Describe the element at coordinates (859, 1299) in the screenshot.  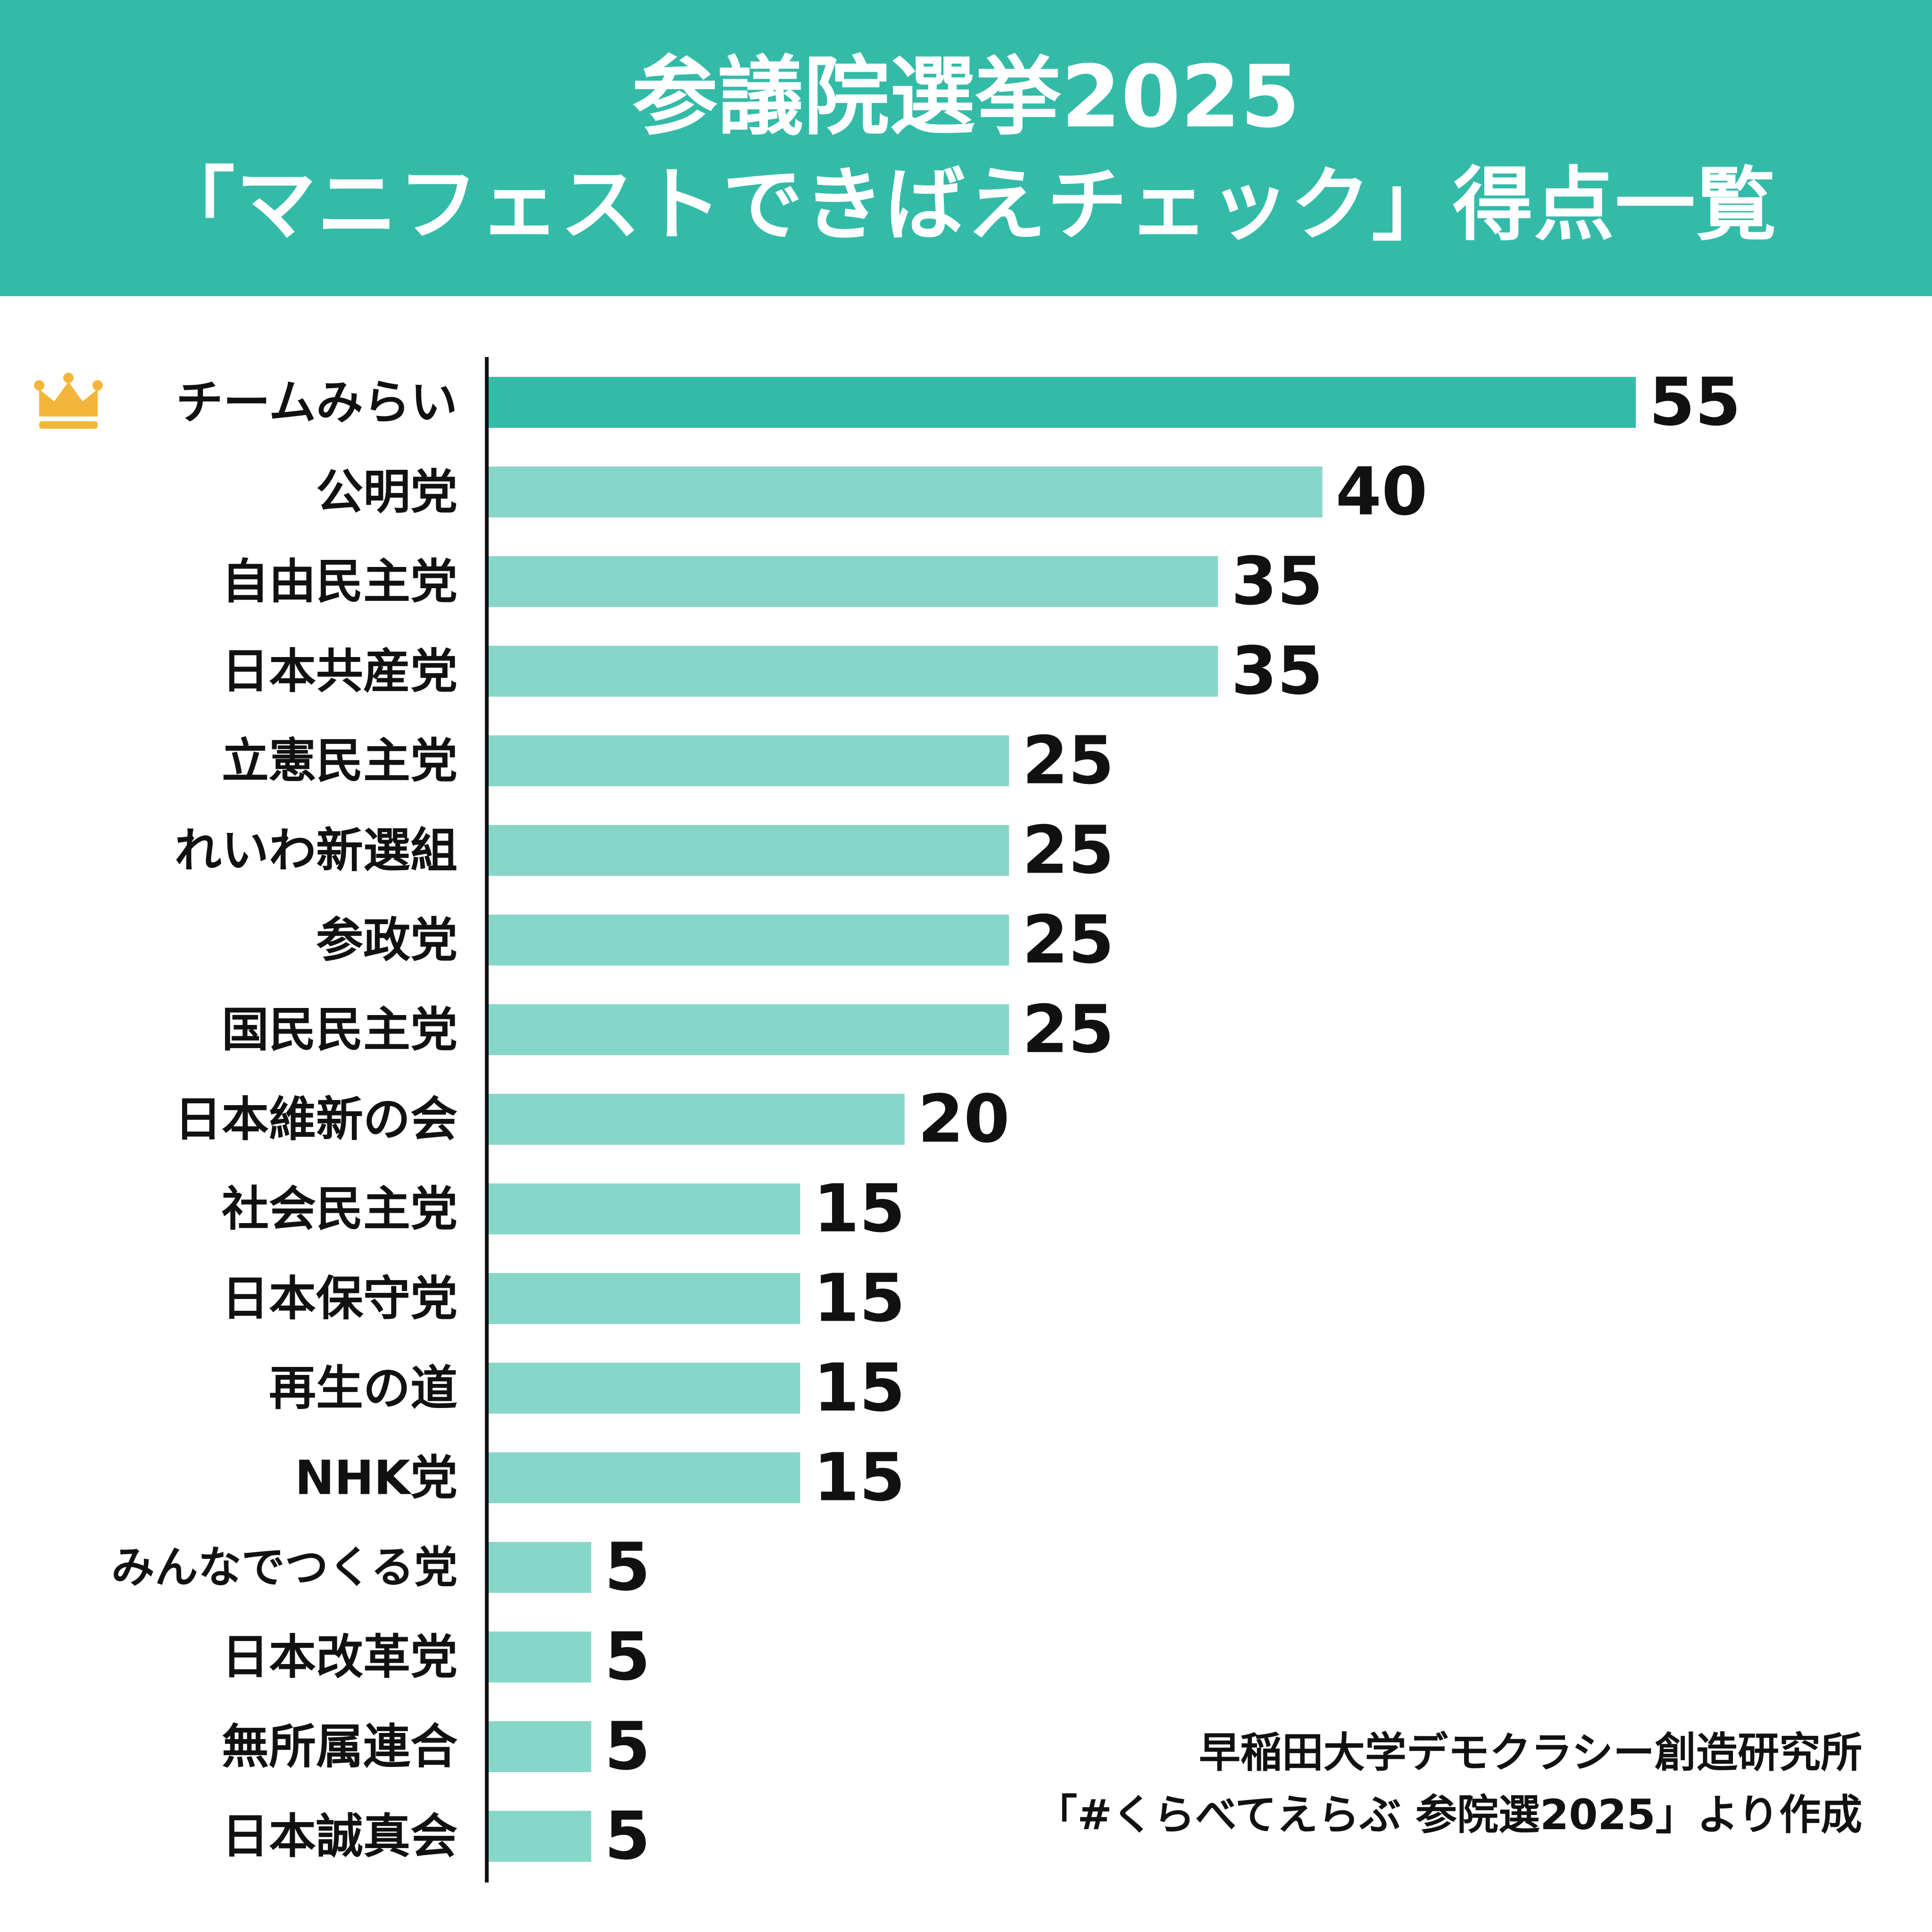
I see `value-label-11: 15` at that location.